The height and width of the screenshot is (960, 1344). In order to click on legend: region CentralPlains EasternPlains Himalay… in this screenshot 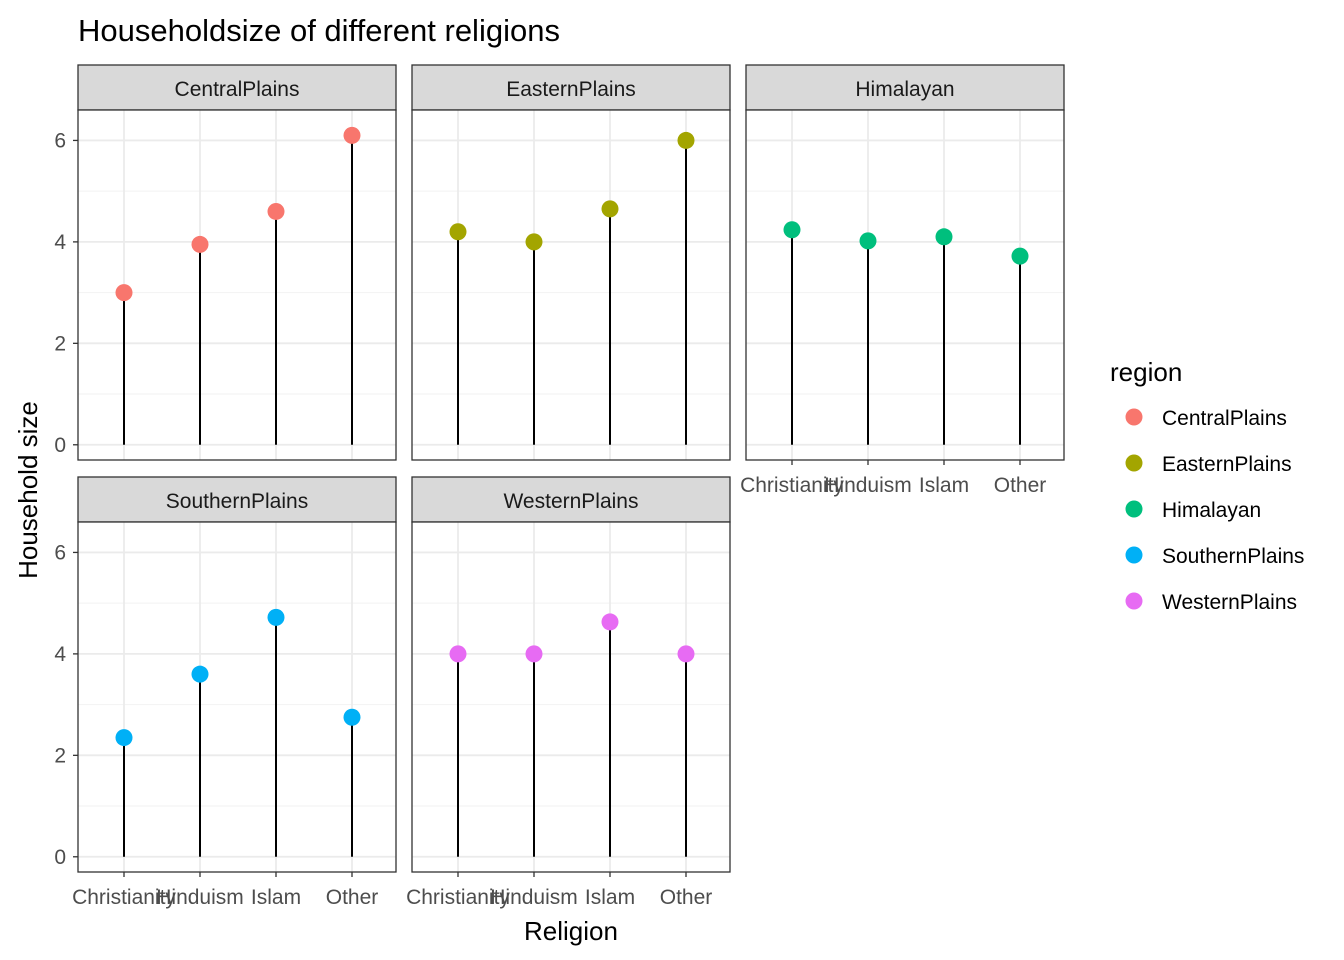, I will do `click(1207, 485)`.